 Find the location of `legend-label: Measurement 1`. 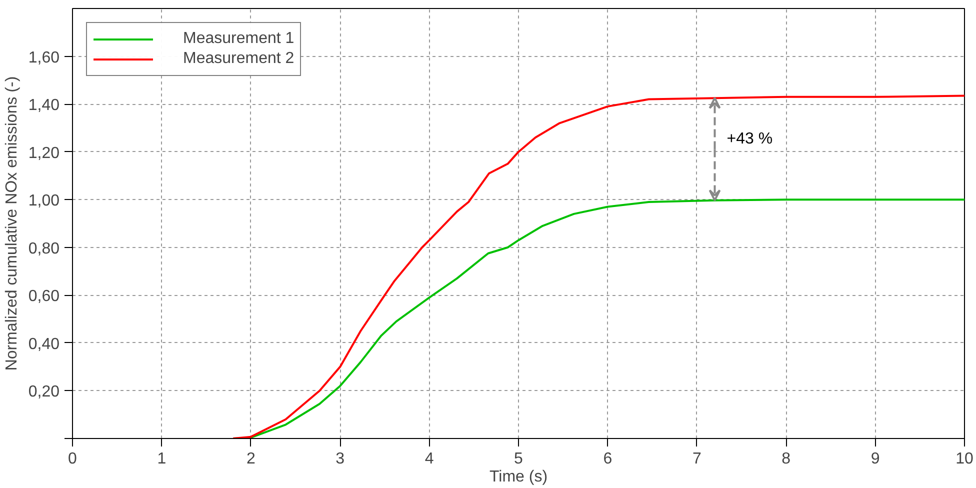

legend-label: Measurement 1 is located at coordinates (238, 39).